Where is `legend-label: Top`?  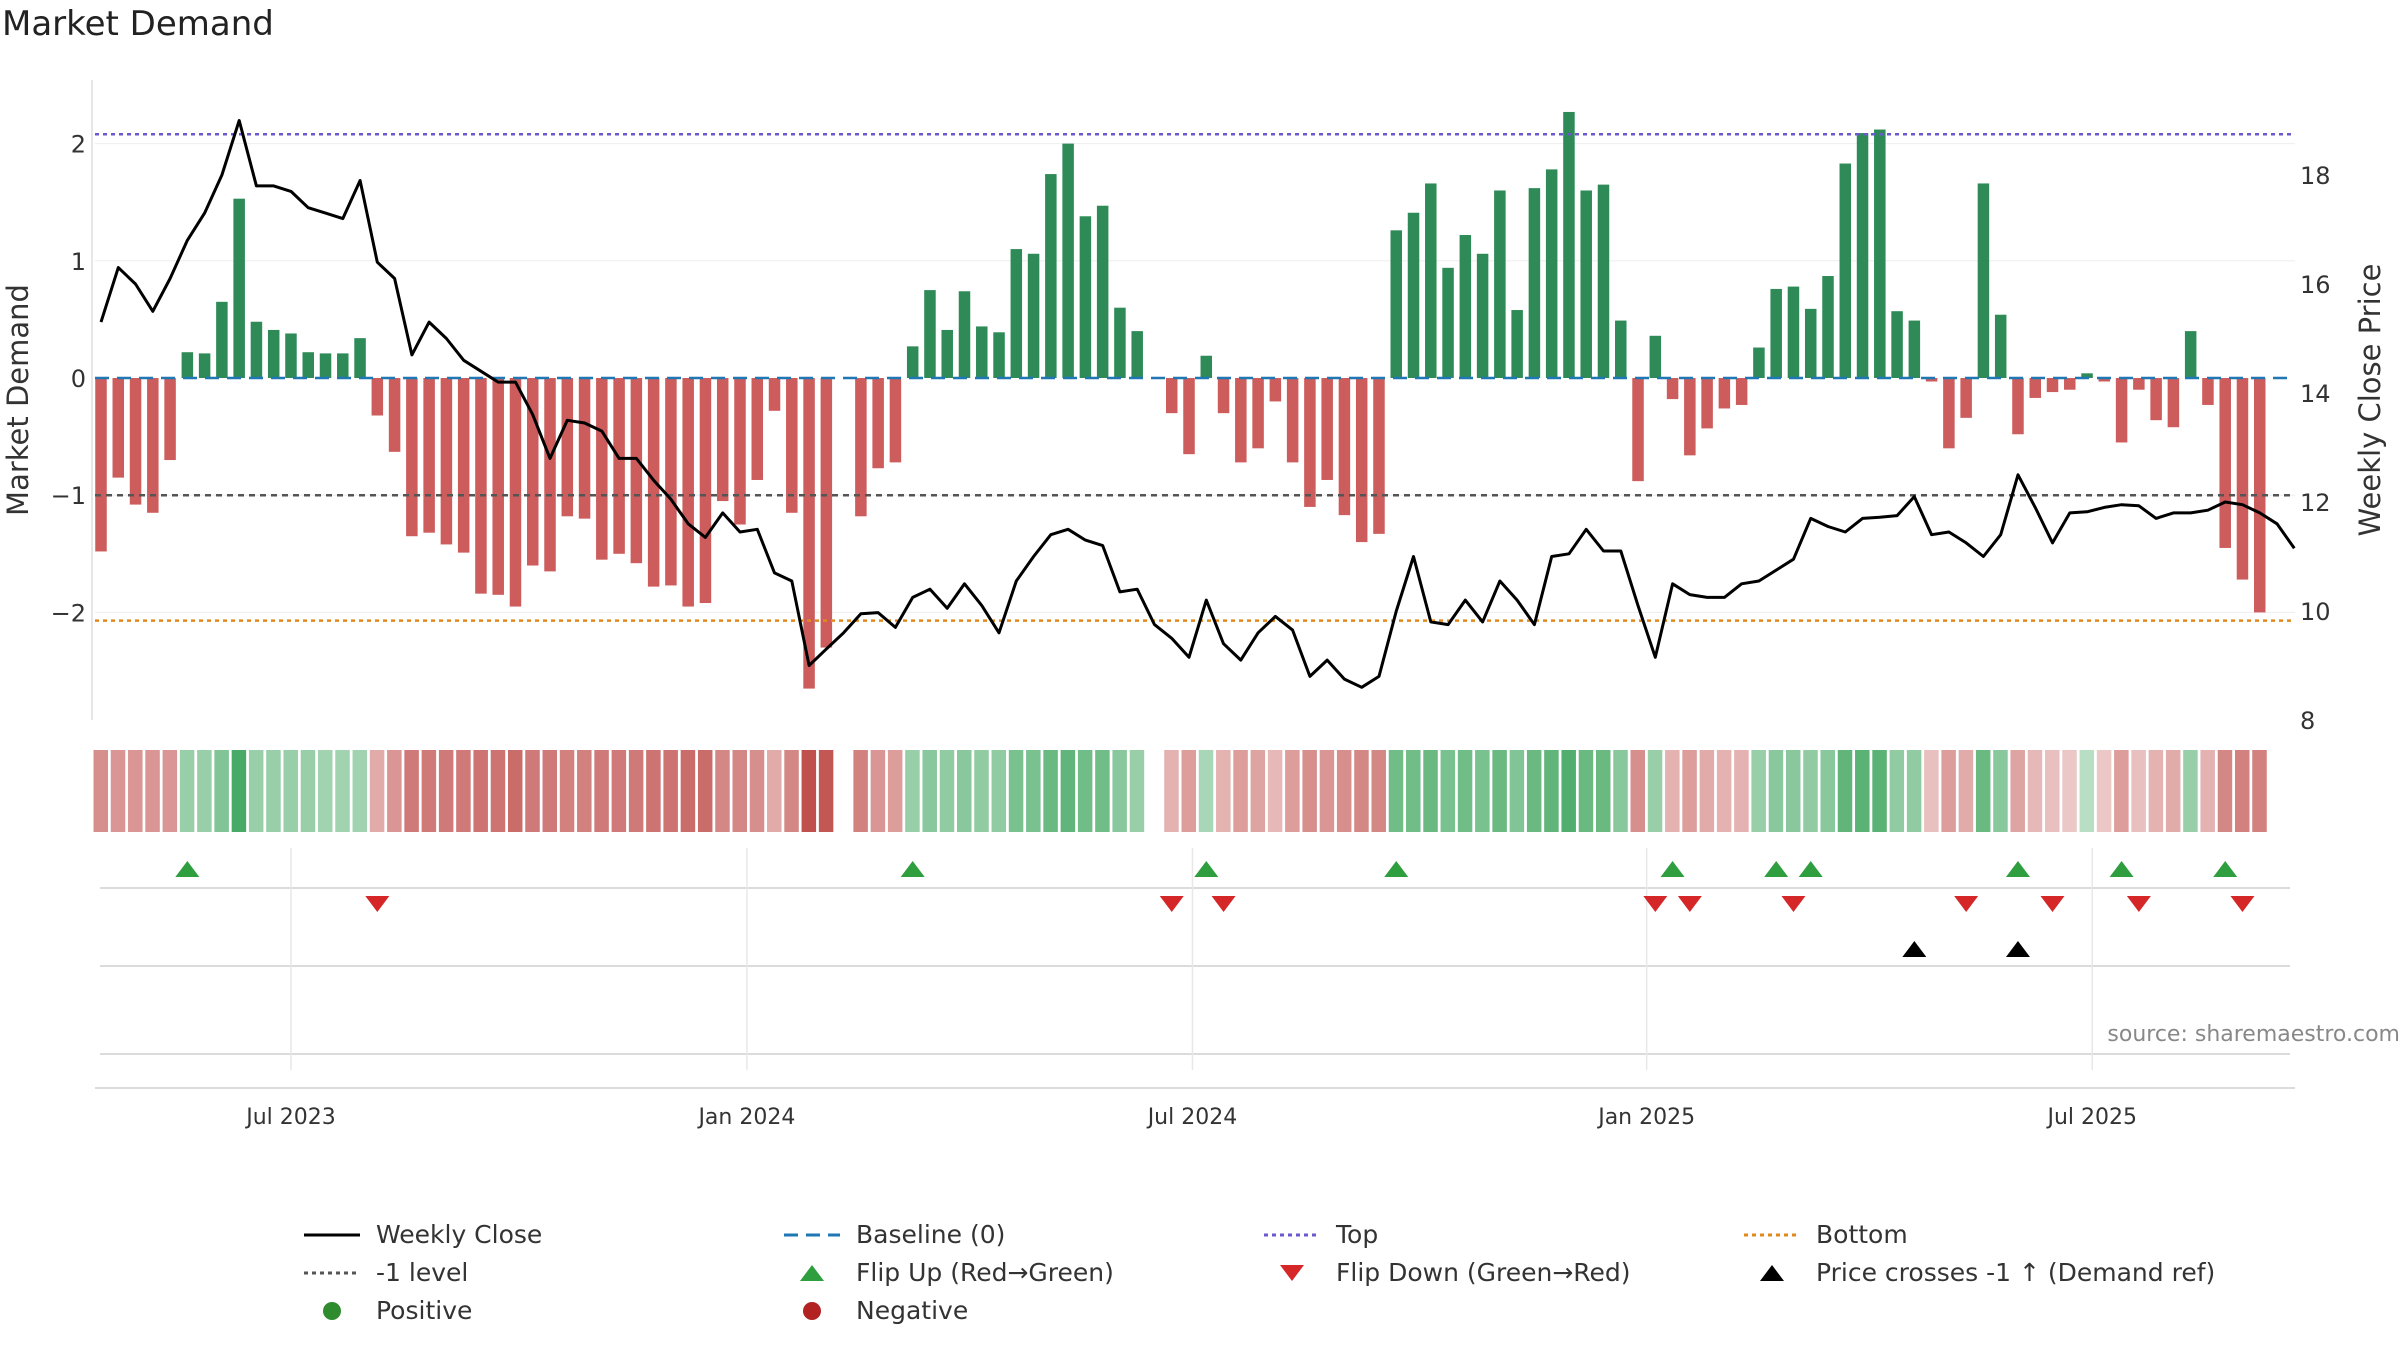
legend-label: Top is located at coordinates (1357, 1234).